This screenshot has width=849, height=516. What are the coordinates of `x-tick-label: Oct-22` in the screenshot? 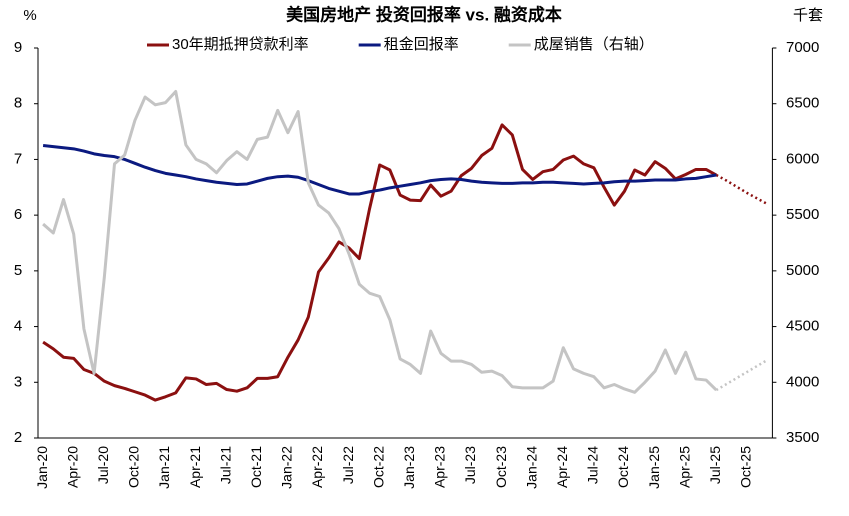 It's located at (378, 467).